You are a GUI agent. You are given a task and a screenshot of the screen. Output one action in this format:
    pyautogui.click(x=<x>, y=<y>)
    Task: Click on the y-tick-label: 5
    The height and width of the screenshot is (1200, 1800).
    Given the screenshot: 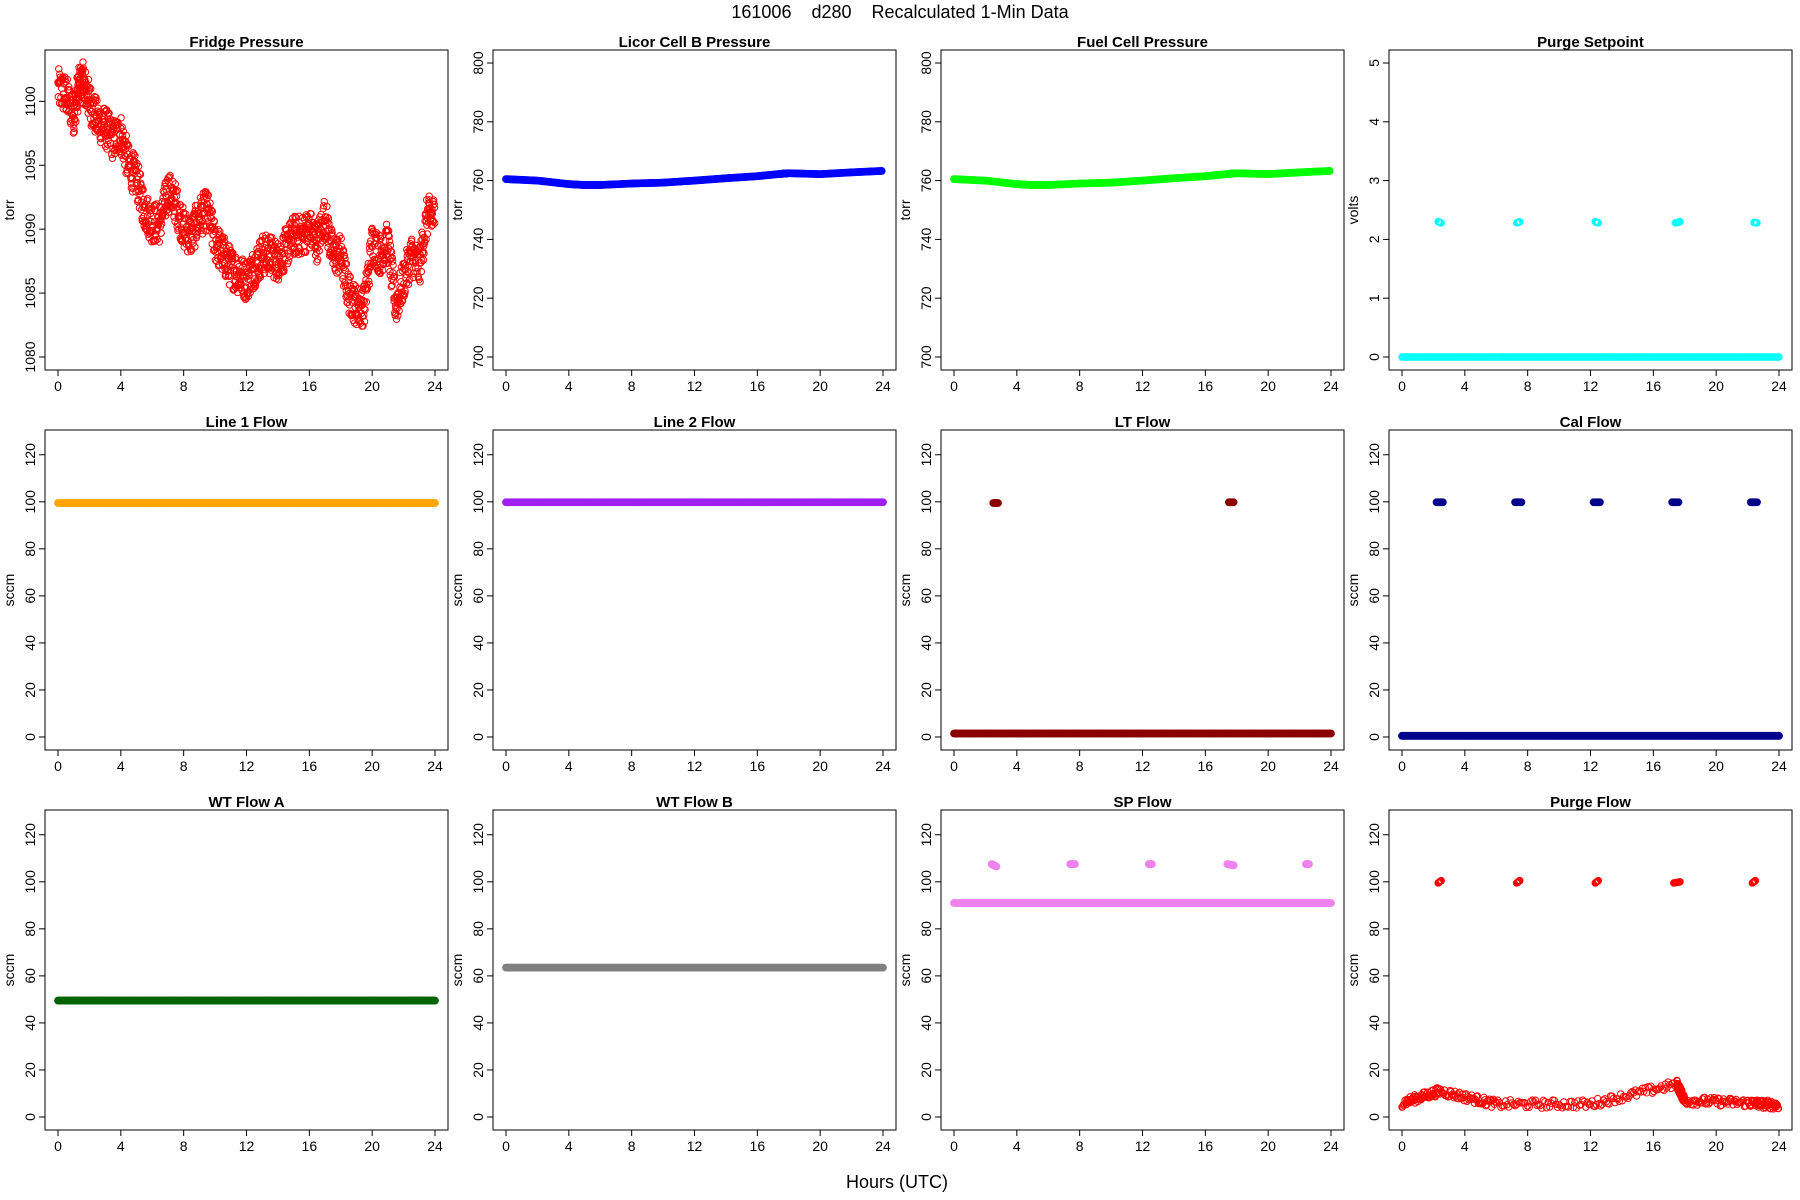 What is the action you would take?
    pyautogui.click(x=1374, y=63)
    